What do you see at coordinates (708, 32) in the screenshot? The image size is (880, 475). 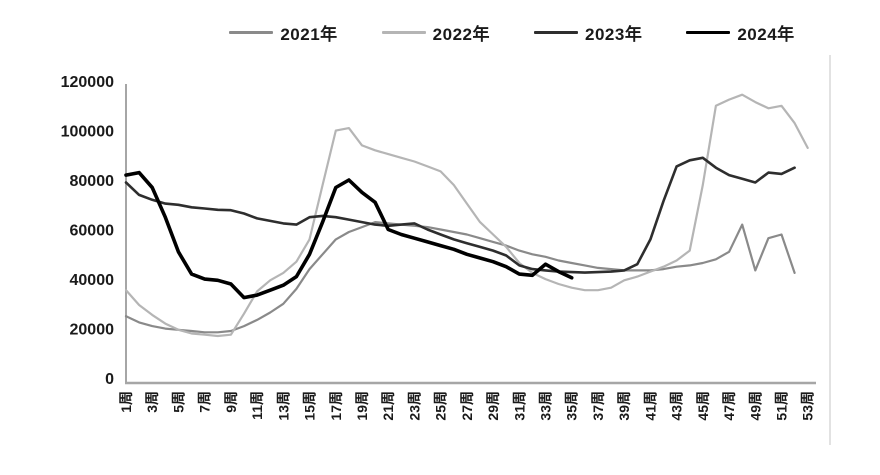 I see `legend-line-swatch-2024` at bounding box center [708, 32].